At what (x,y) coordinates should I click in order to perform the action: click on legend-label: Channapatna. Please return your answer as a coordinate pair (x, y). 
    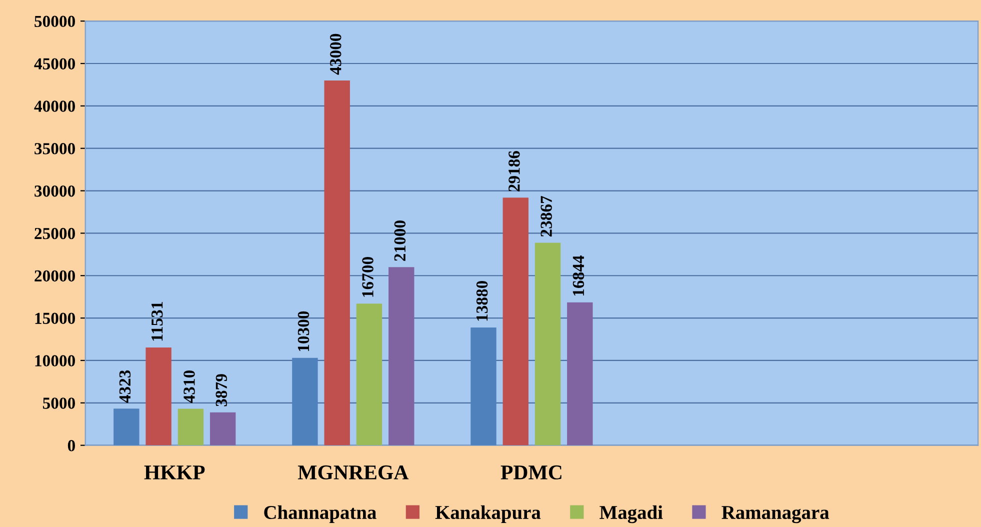
    Looking at the image, I should click on (320, 514).